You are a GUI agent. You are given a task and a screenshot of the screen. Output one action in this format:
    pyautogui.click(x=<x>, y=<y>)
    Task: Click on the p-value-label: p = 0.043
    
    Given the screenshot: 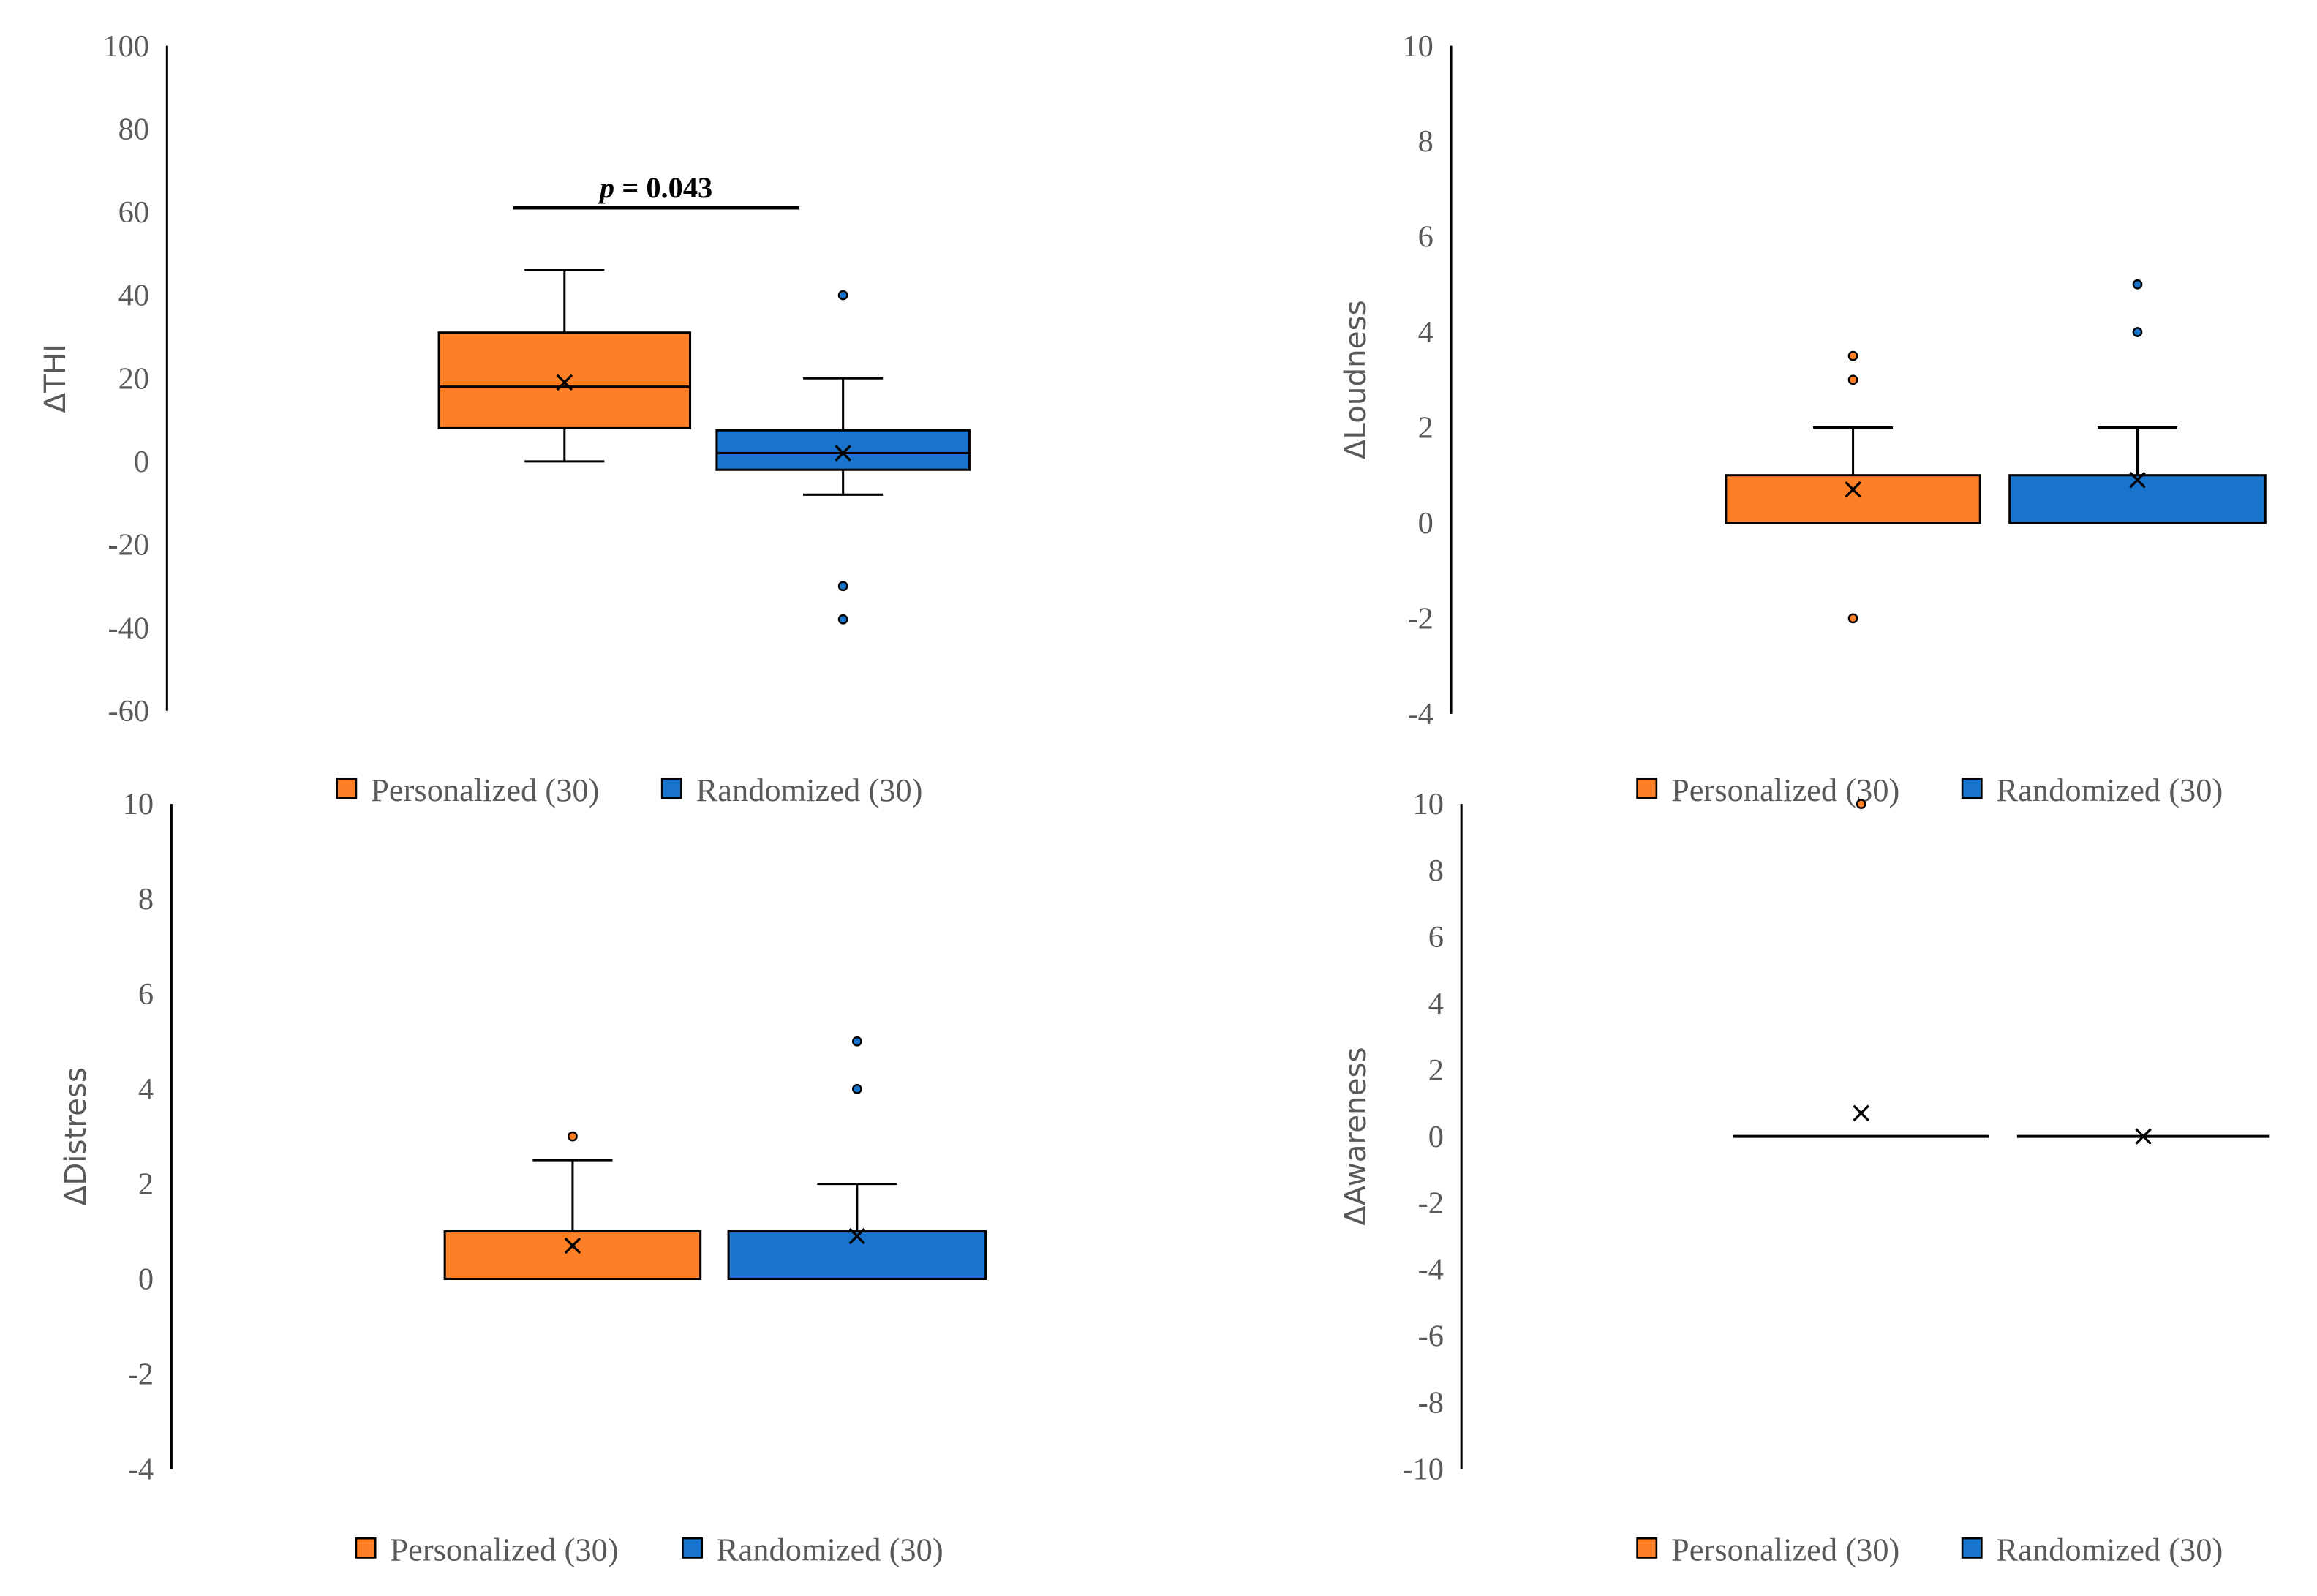 What is the action you would take?
    pyautogui.click(x=655, y=187)
    